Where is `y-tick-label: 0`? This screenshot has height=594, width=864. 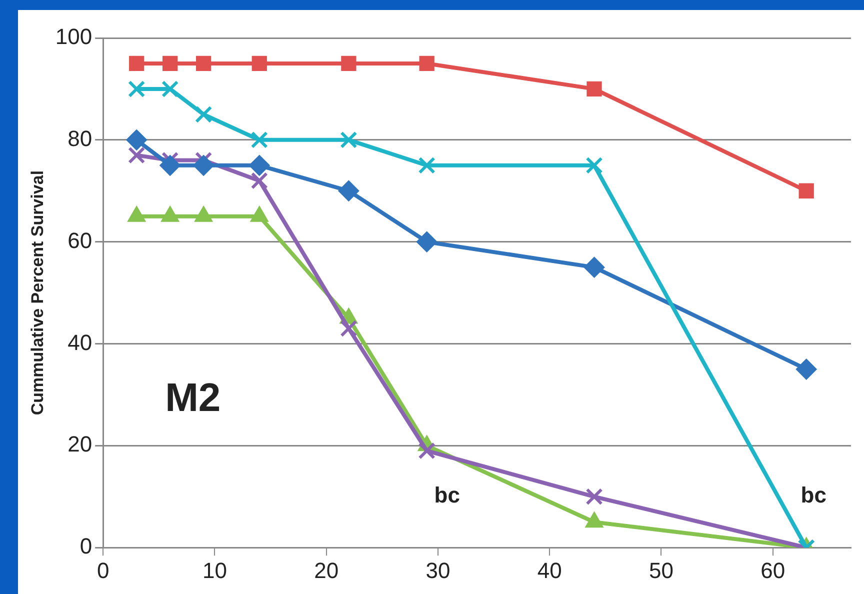 y-tick-label: 0 is located at coordinates (86, 546).